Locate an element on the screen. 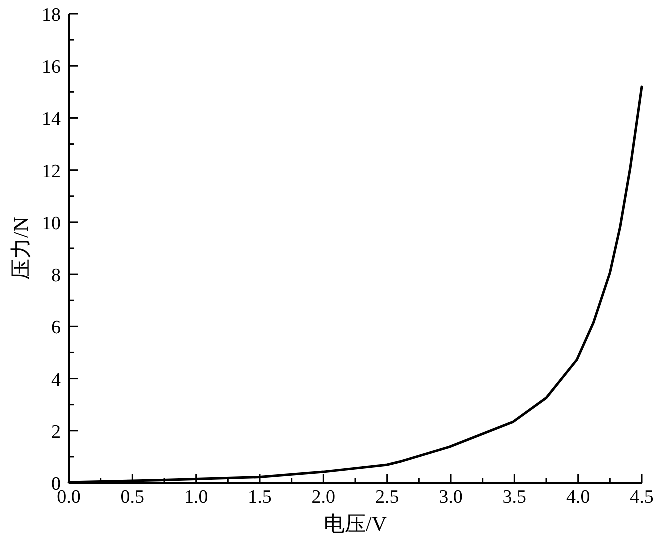 The image size is (660, 550). x-tick-label: 4.5 is located at coordinates (642, 497).